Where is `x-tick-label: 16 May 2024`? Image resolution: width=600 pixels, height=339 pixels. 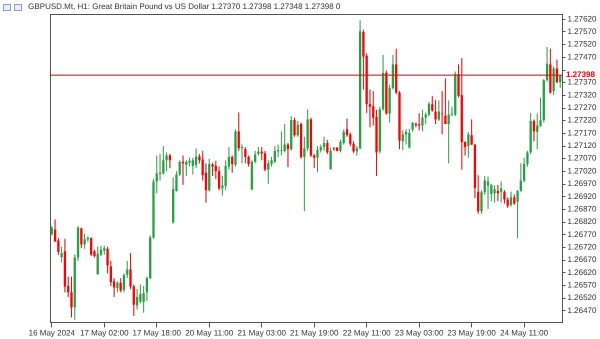
x-tick-label: 16 May 2024 is located at coordinates (52, 333).